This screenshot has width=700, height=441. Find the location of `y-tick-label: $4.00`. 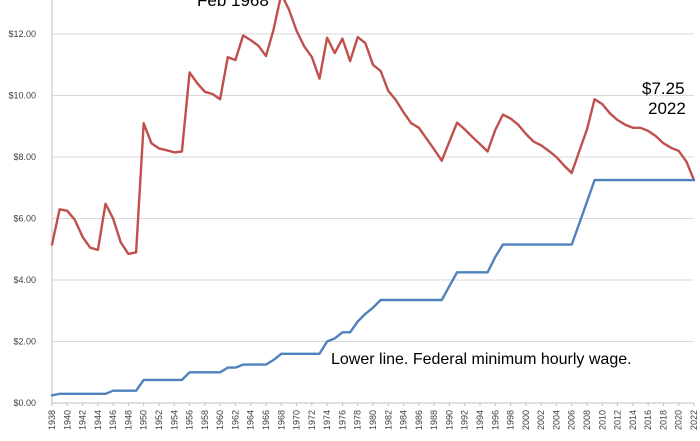

y-tick-label: $4.00 is located at coordinates (24, 280).